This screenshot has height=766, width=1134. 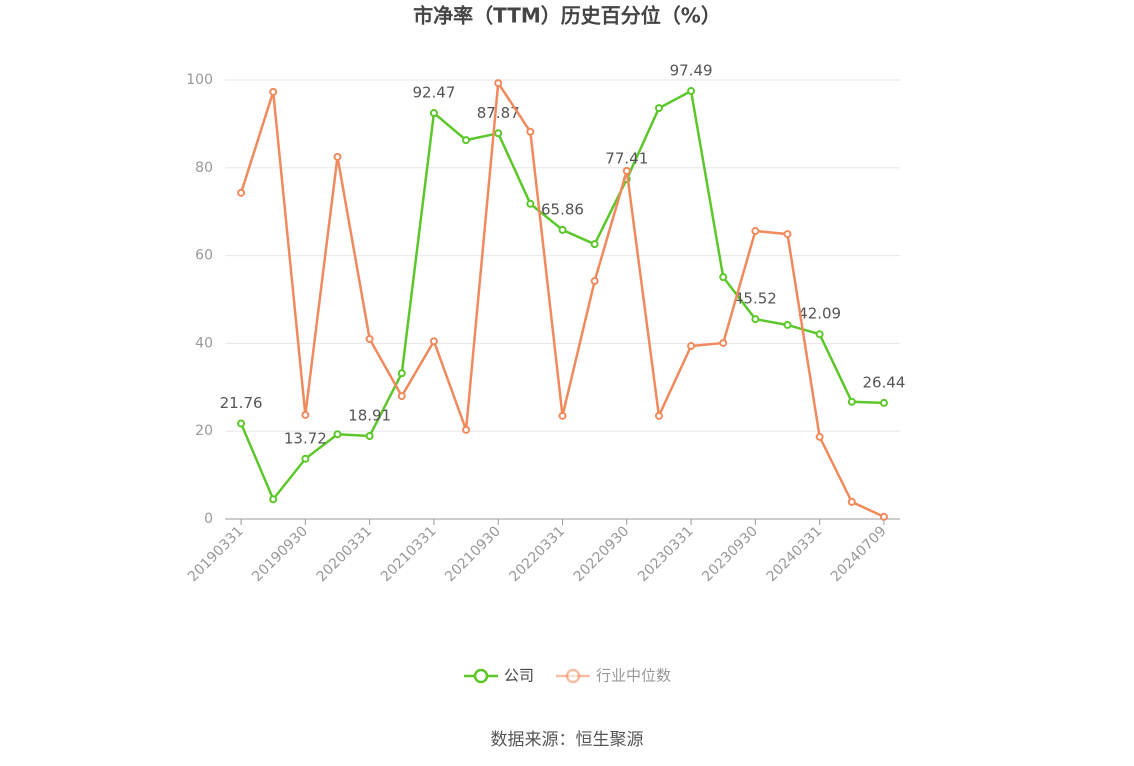 I want to click on x-tick-label: 20220331, so click(x=537, y=554).